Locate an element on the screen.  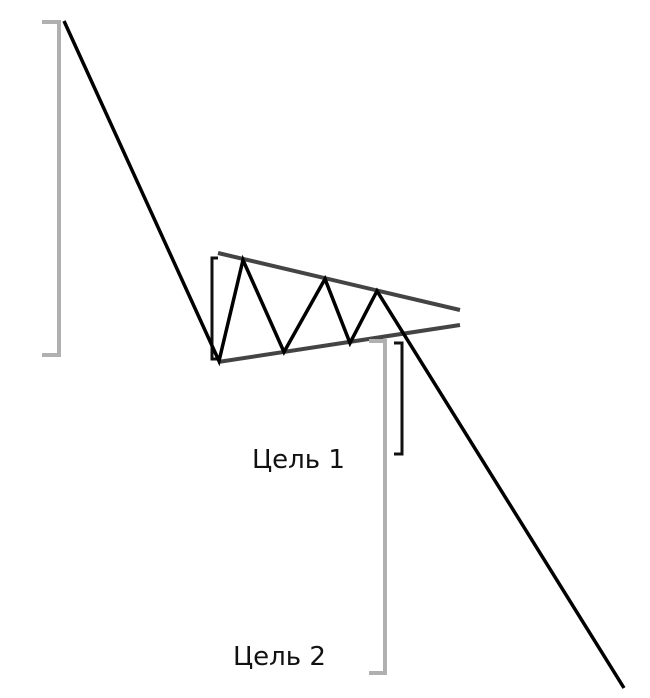
target1-label: Цель 1 is located at coordinates (298, 460).